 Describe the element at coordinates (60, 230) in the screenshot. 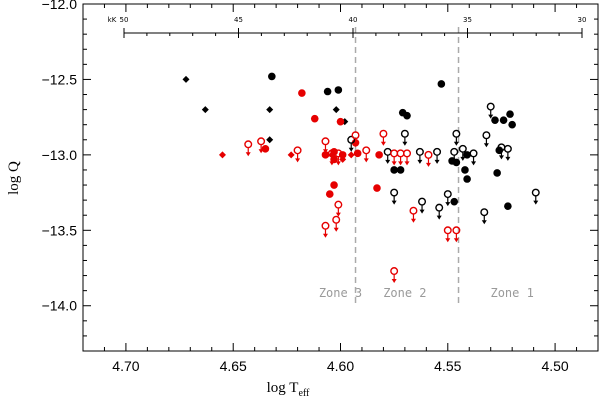

I see `y-tick-label: −13.5` at that location.